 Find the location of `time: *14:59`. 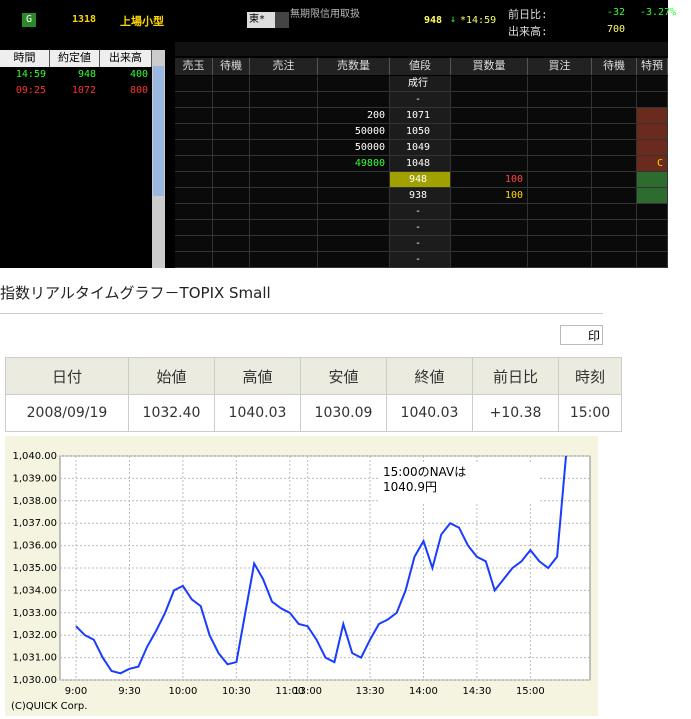

time: *14:59 is located at coordinates (478, 20).